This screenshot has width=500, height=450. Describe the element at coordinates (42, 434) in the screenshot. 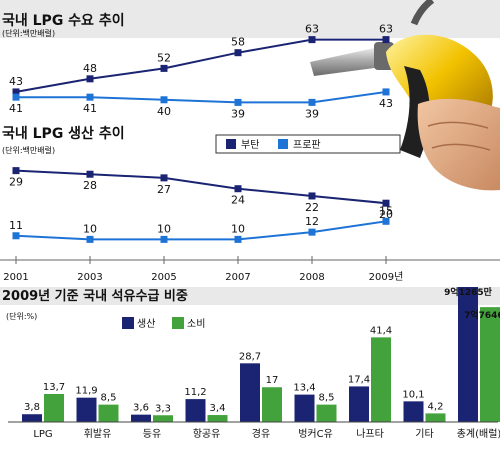

I see `bar-category-label: LPG` at that location.